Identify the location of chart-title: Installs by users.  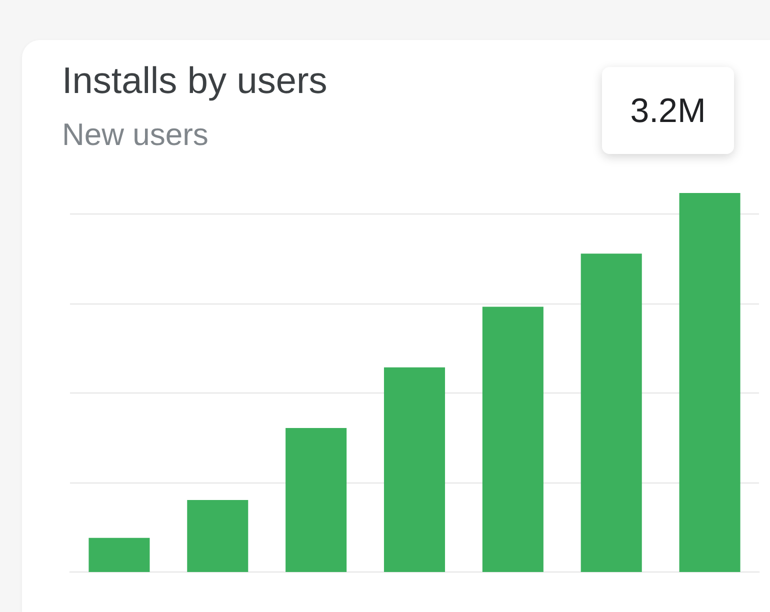
(195, 80).